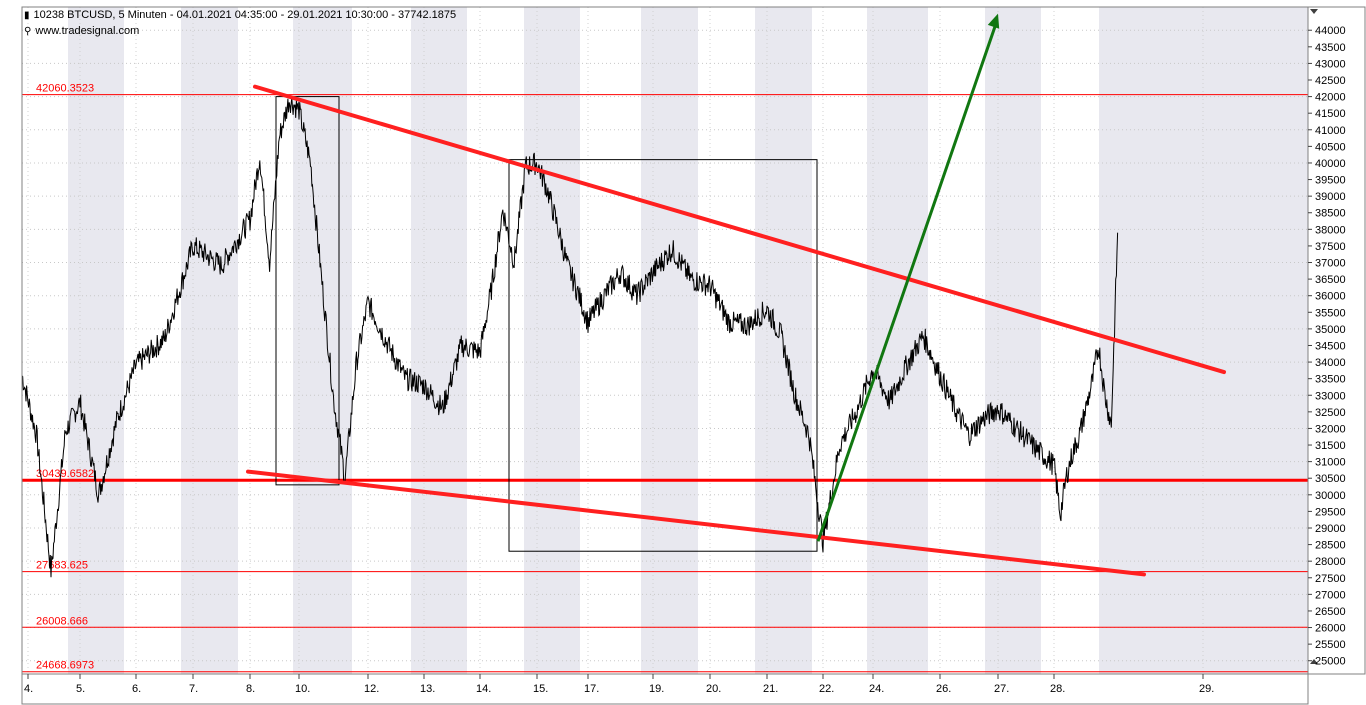 This screenshot has height=705, width=1366. What do you see at coordinates (1330, 280) in the screenshot?
I see `y-tick-label: 36500` at bounding box center [1330, 280].